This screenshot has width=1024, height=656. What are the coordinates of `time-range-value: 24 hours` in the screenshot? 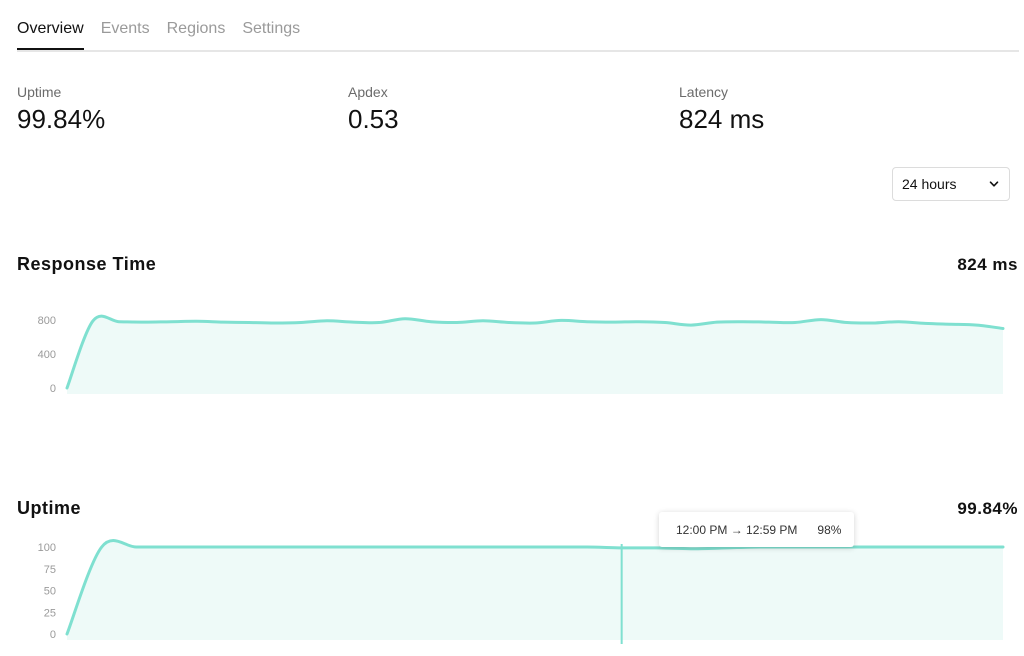 It's located at (929, 184).